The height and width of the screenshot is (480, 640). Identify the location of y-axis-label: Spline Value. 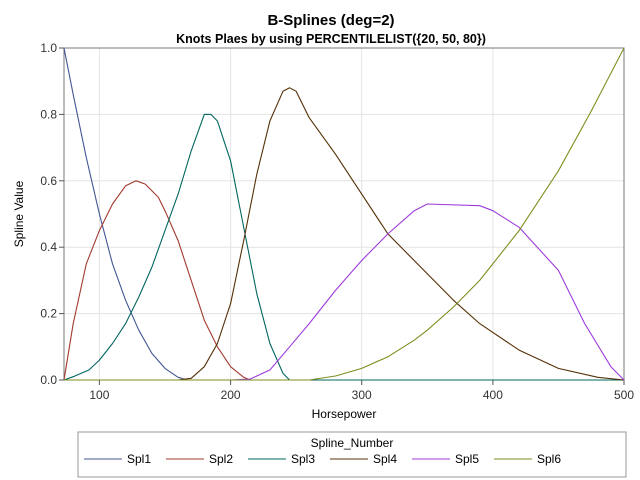
(19, 213).